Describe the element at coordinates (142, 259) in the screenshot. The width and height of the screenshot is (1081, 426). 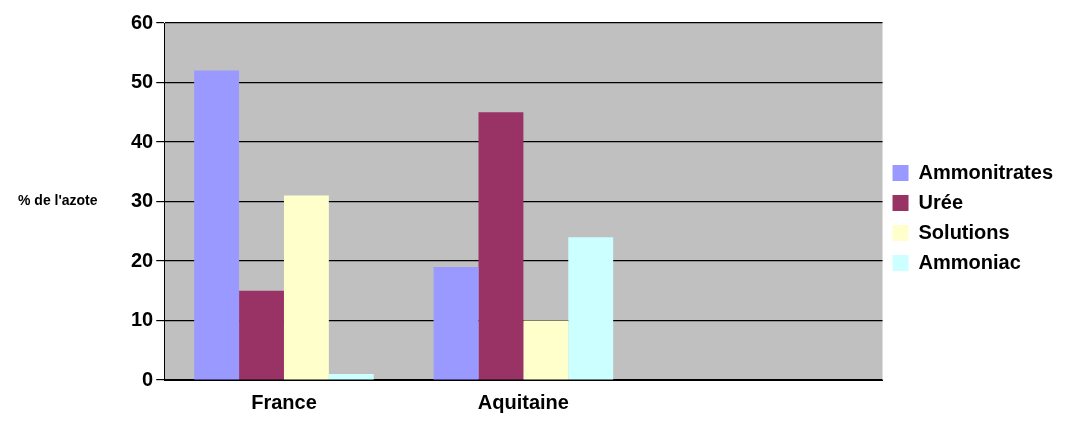
I see `y-tick-label: 20` at that location.